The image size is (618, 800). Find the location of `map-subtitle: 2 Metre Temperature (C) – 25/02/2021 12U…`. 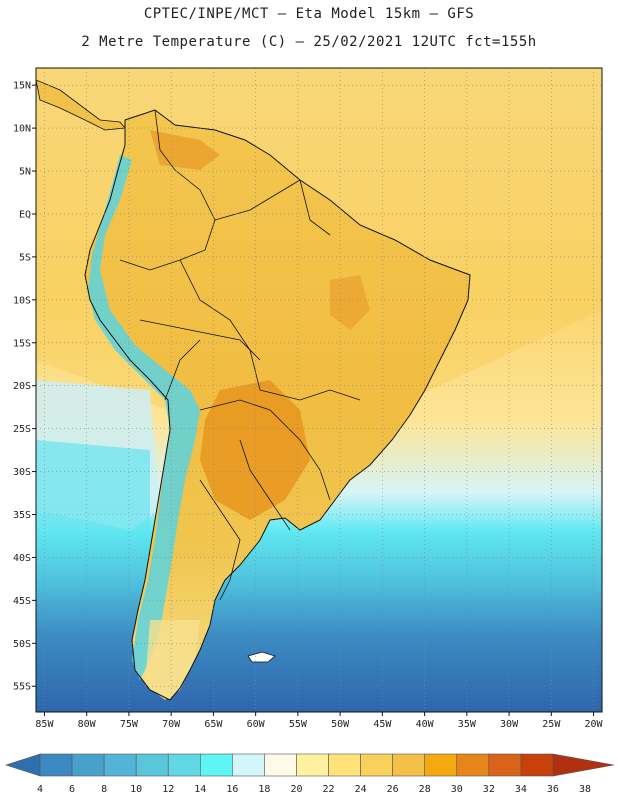

map-subtitle: 2 Metre Temperature (C) – 25/02/2021 12U… is located at coordinates (309, 42).